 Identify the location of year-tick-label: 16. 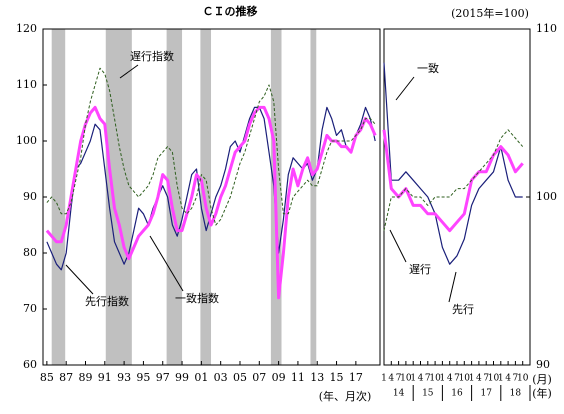
(457, 394).